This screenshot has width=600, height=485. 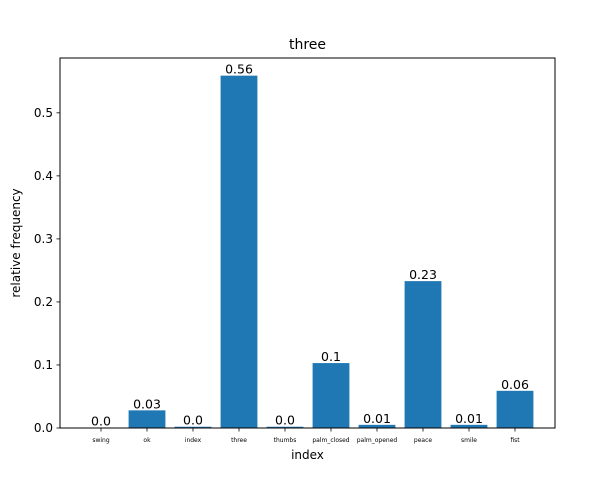 I want to click on data-label-ok: 0.03, so click(x=147, y=403).